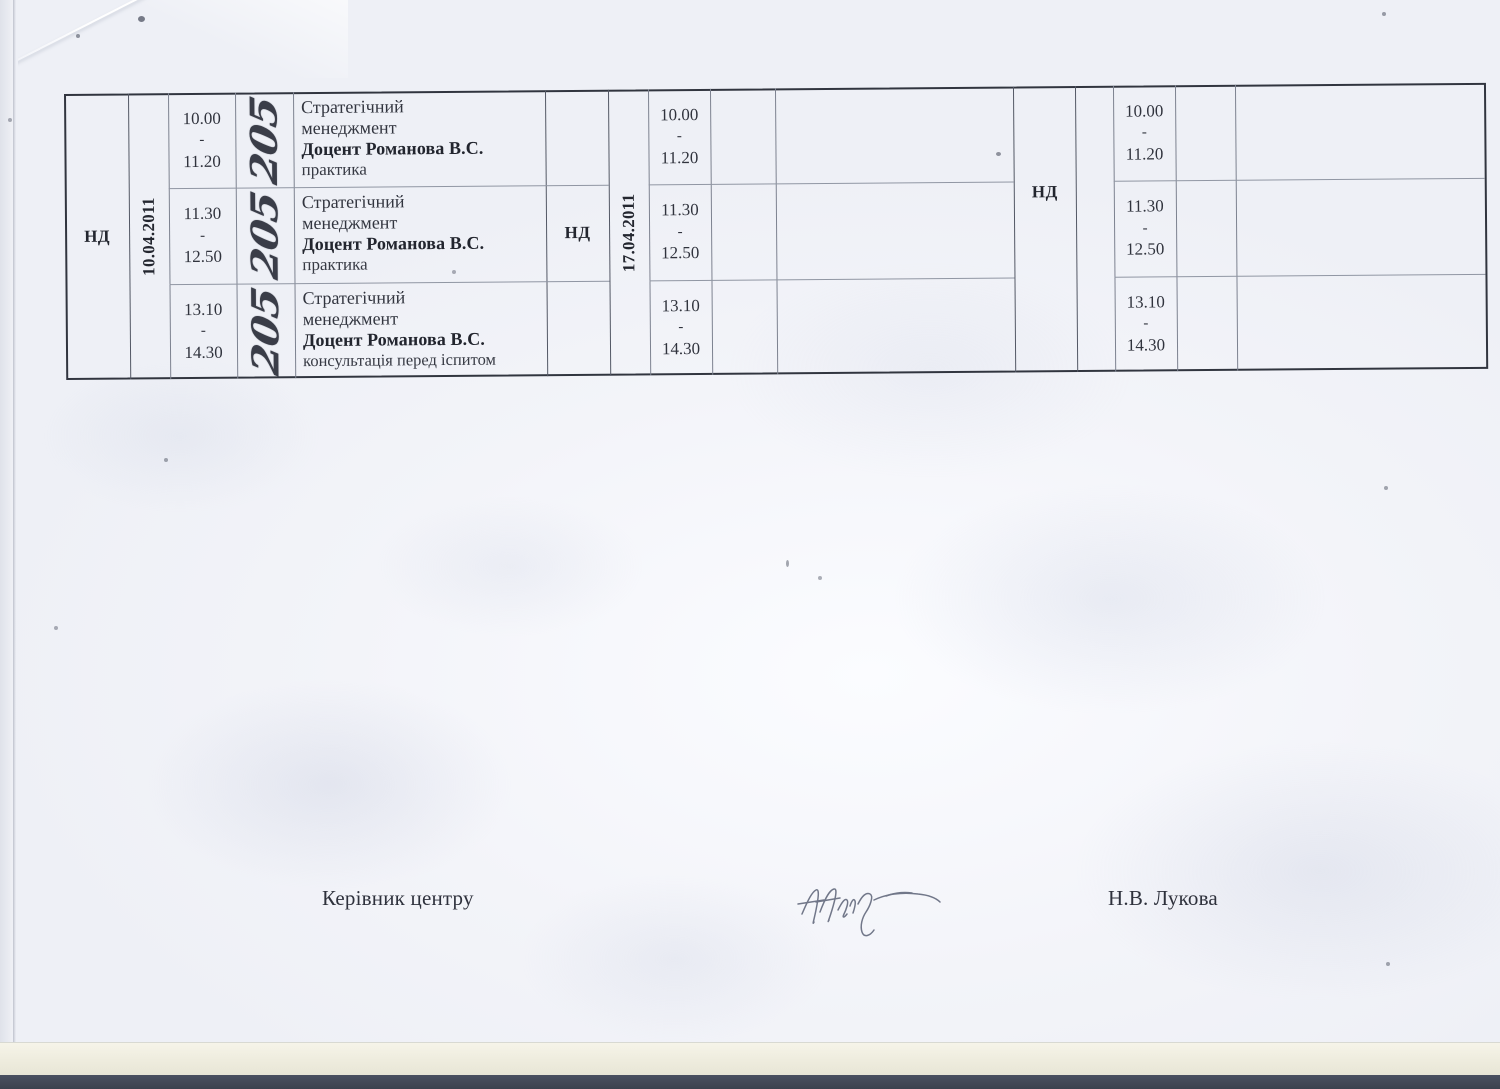 Image resolution: width=1500 pixels, height=1089 pixels. I want to click on paper-fold-crease, so click(183, 53).